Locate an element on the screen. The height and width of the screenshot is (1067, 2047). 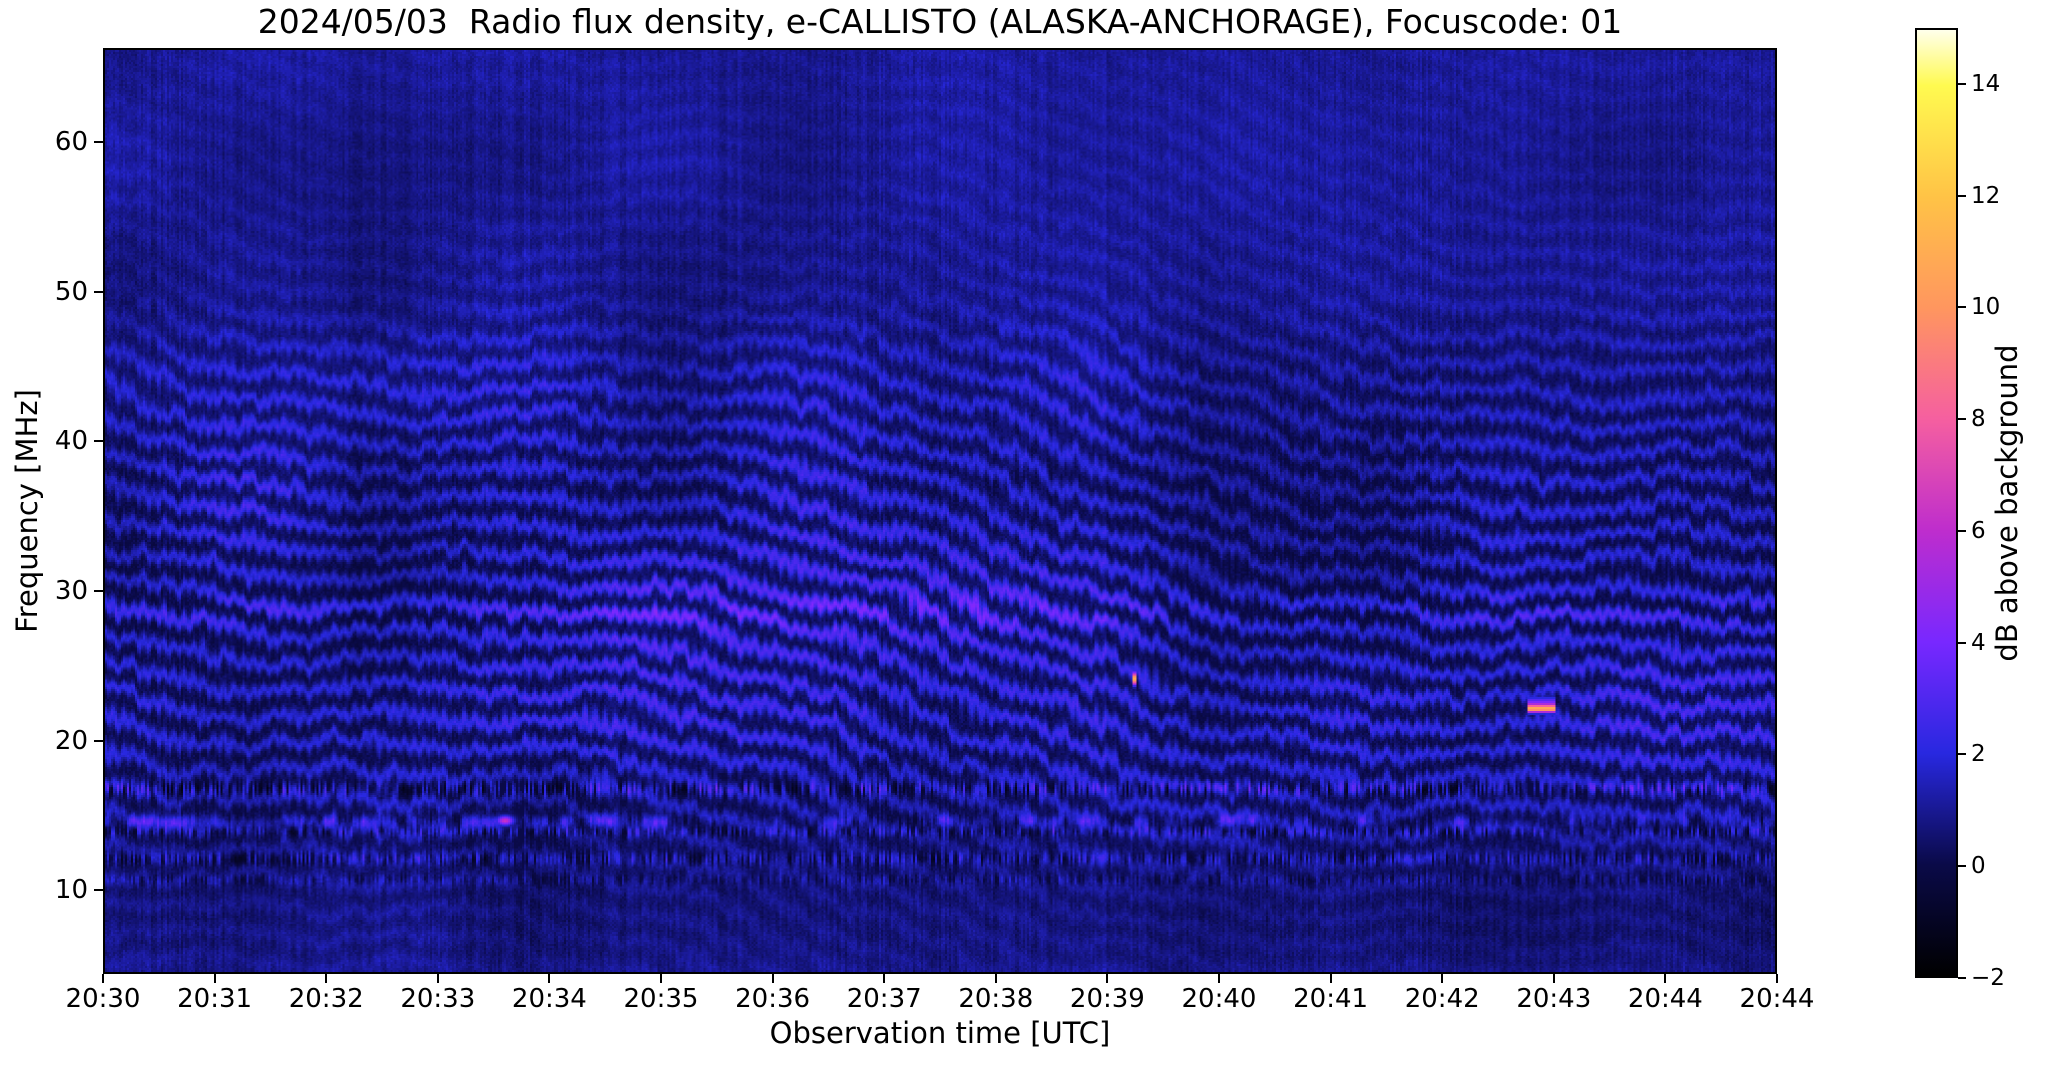
x-tick-label: 20:30 is located at coordinates (103, 999).